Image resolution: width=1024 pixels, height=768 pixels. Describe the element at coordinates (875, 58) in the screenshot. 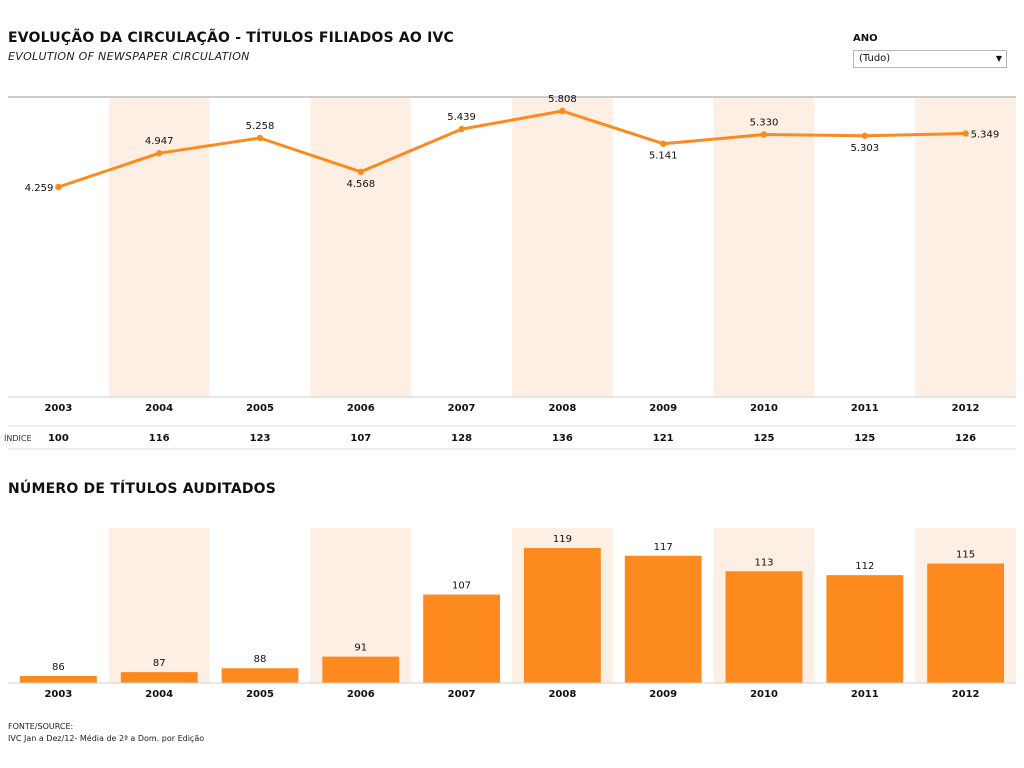

I see `year-filter-value: (Tudo)` at that location.